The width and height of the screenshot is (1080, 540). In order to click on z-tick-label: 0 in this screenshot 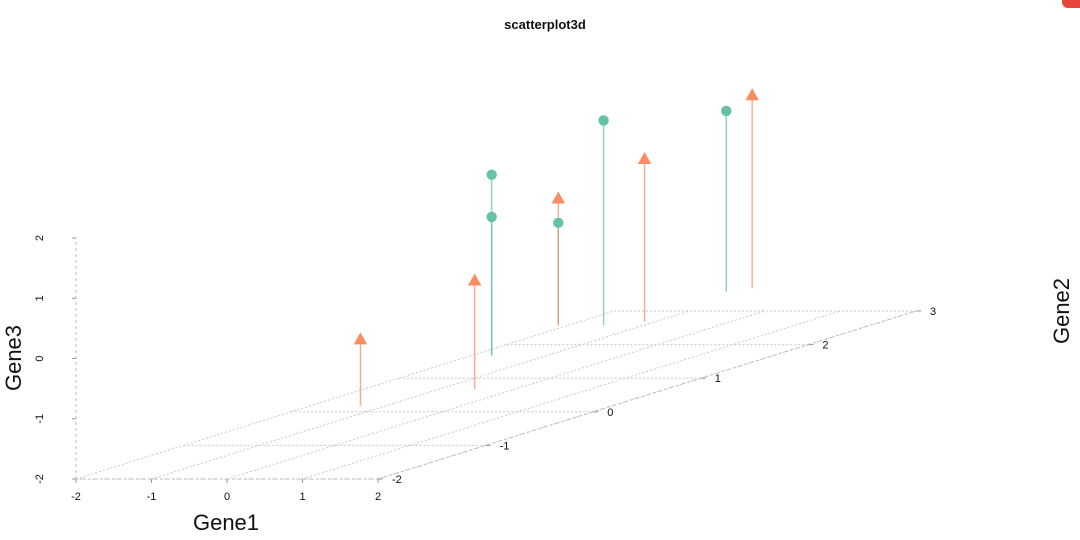, I will do `click(40, 358)`.